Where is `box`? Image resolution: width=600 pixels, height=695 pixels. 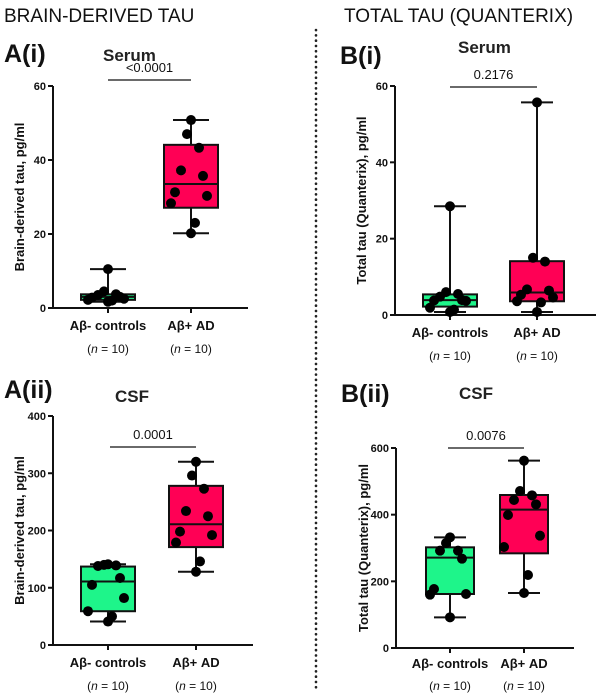 box is located at coordinates (450, 570).